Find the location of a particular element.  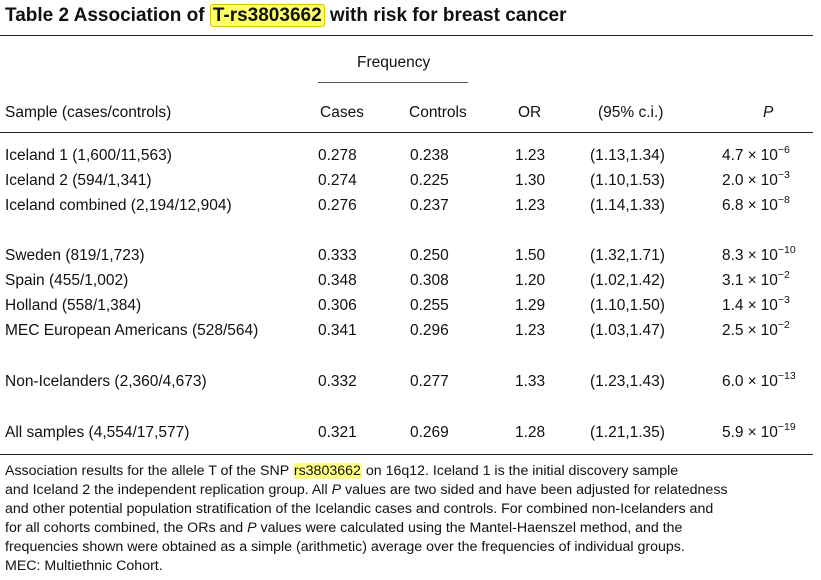

row-ci: (1.02,1.42) is located at coordinates (627, 280).